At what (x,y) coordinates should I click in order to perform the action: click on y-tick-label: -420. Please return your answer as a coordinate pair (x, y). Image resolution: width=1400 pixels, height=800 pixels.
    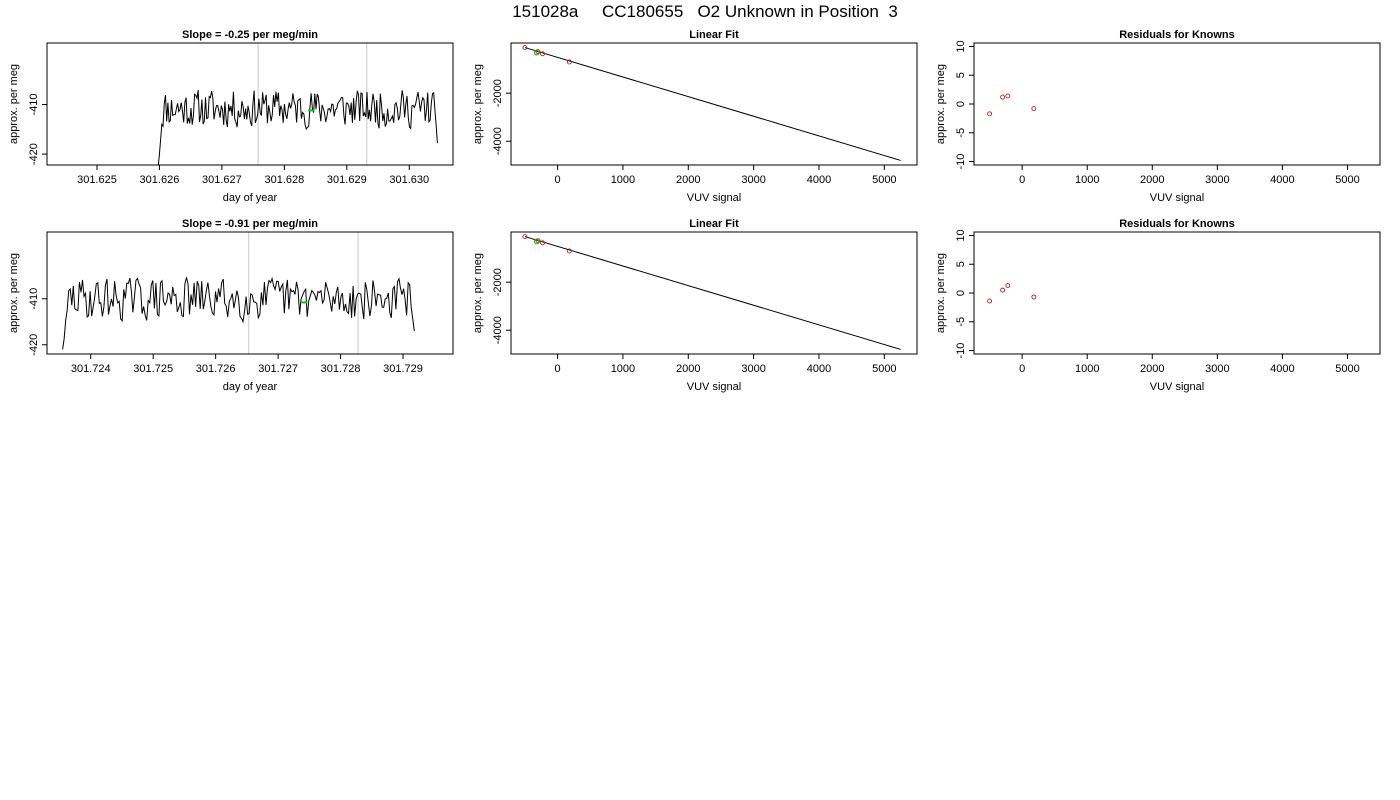
    Looking at the image, I should click on (34, 345).